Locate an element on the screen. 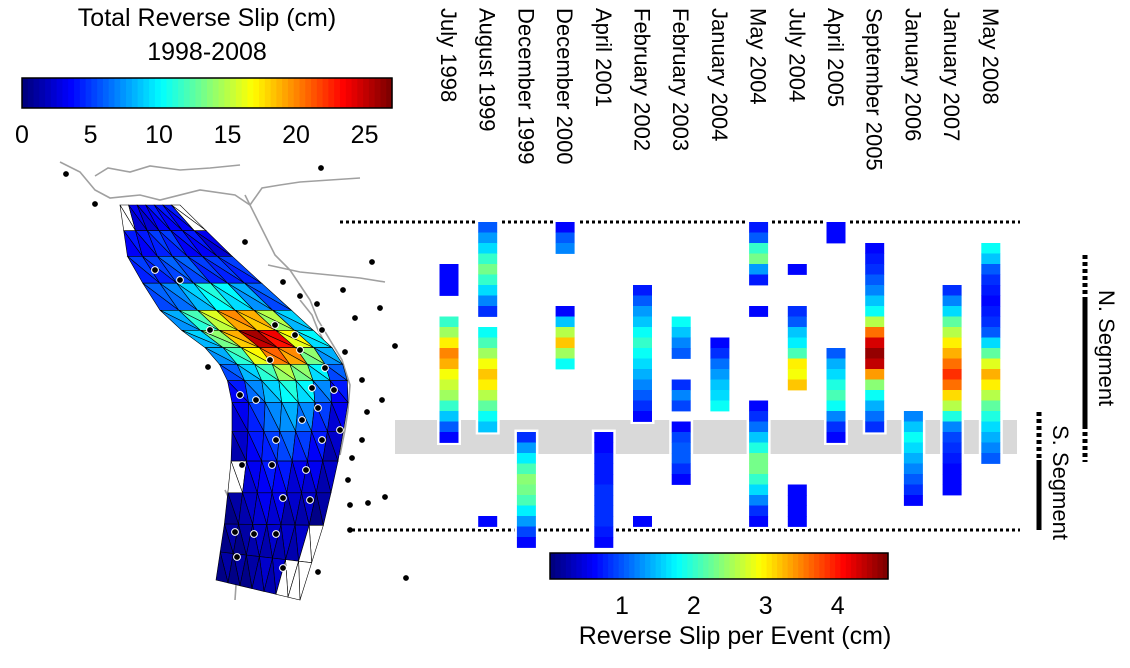 This screenshot has height=668, width=1130. map-colorbar is located at coordinates (207, 93).